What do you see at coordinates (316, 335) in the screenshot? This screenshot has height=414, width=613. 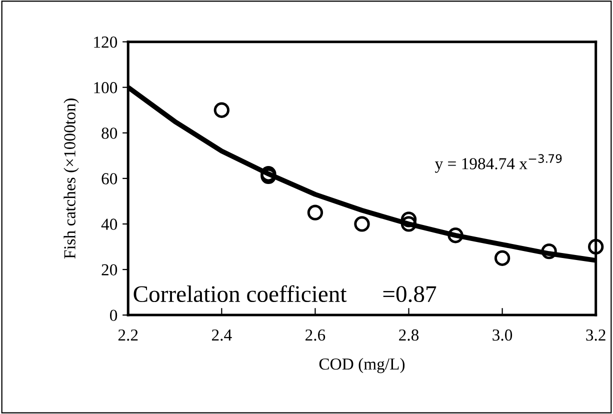 I see `x-tick-label: 2.6` at bounding box center [316, 335].